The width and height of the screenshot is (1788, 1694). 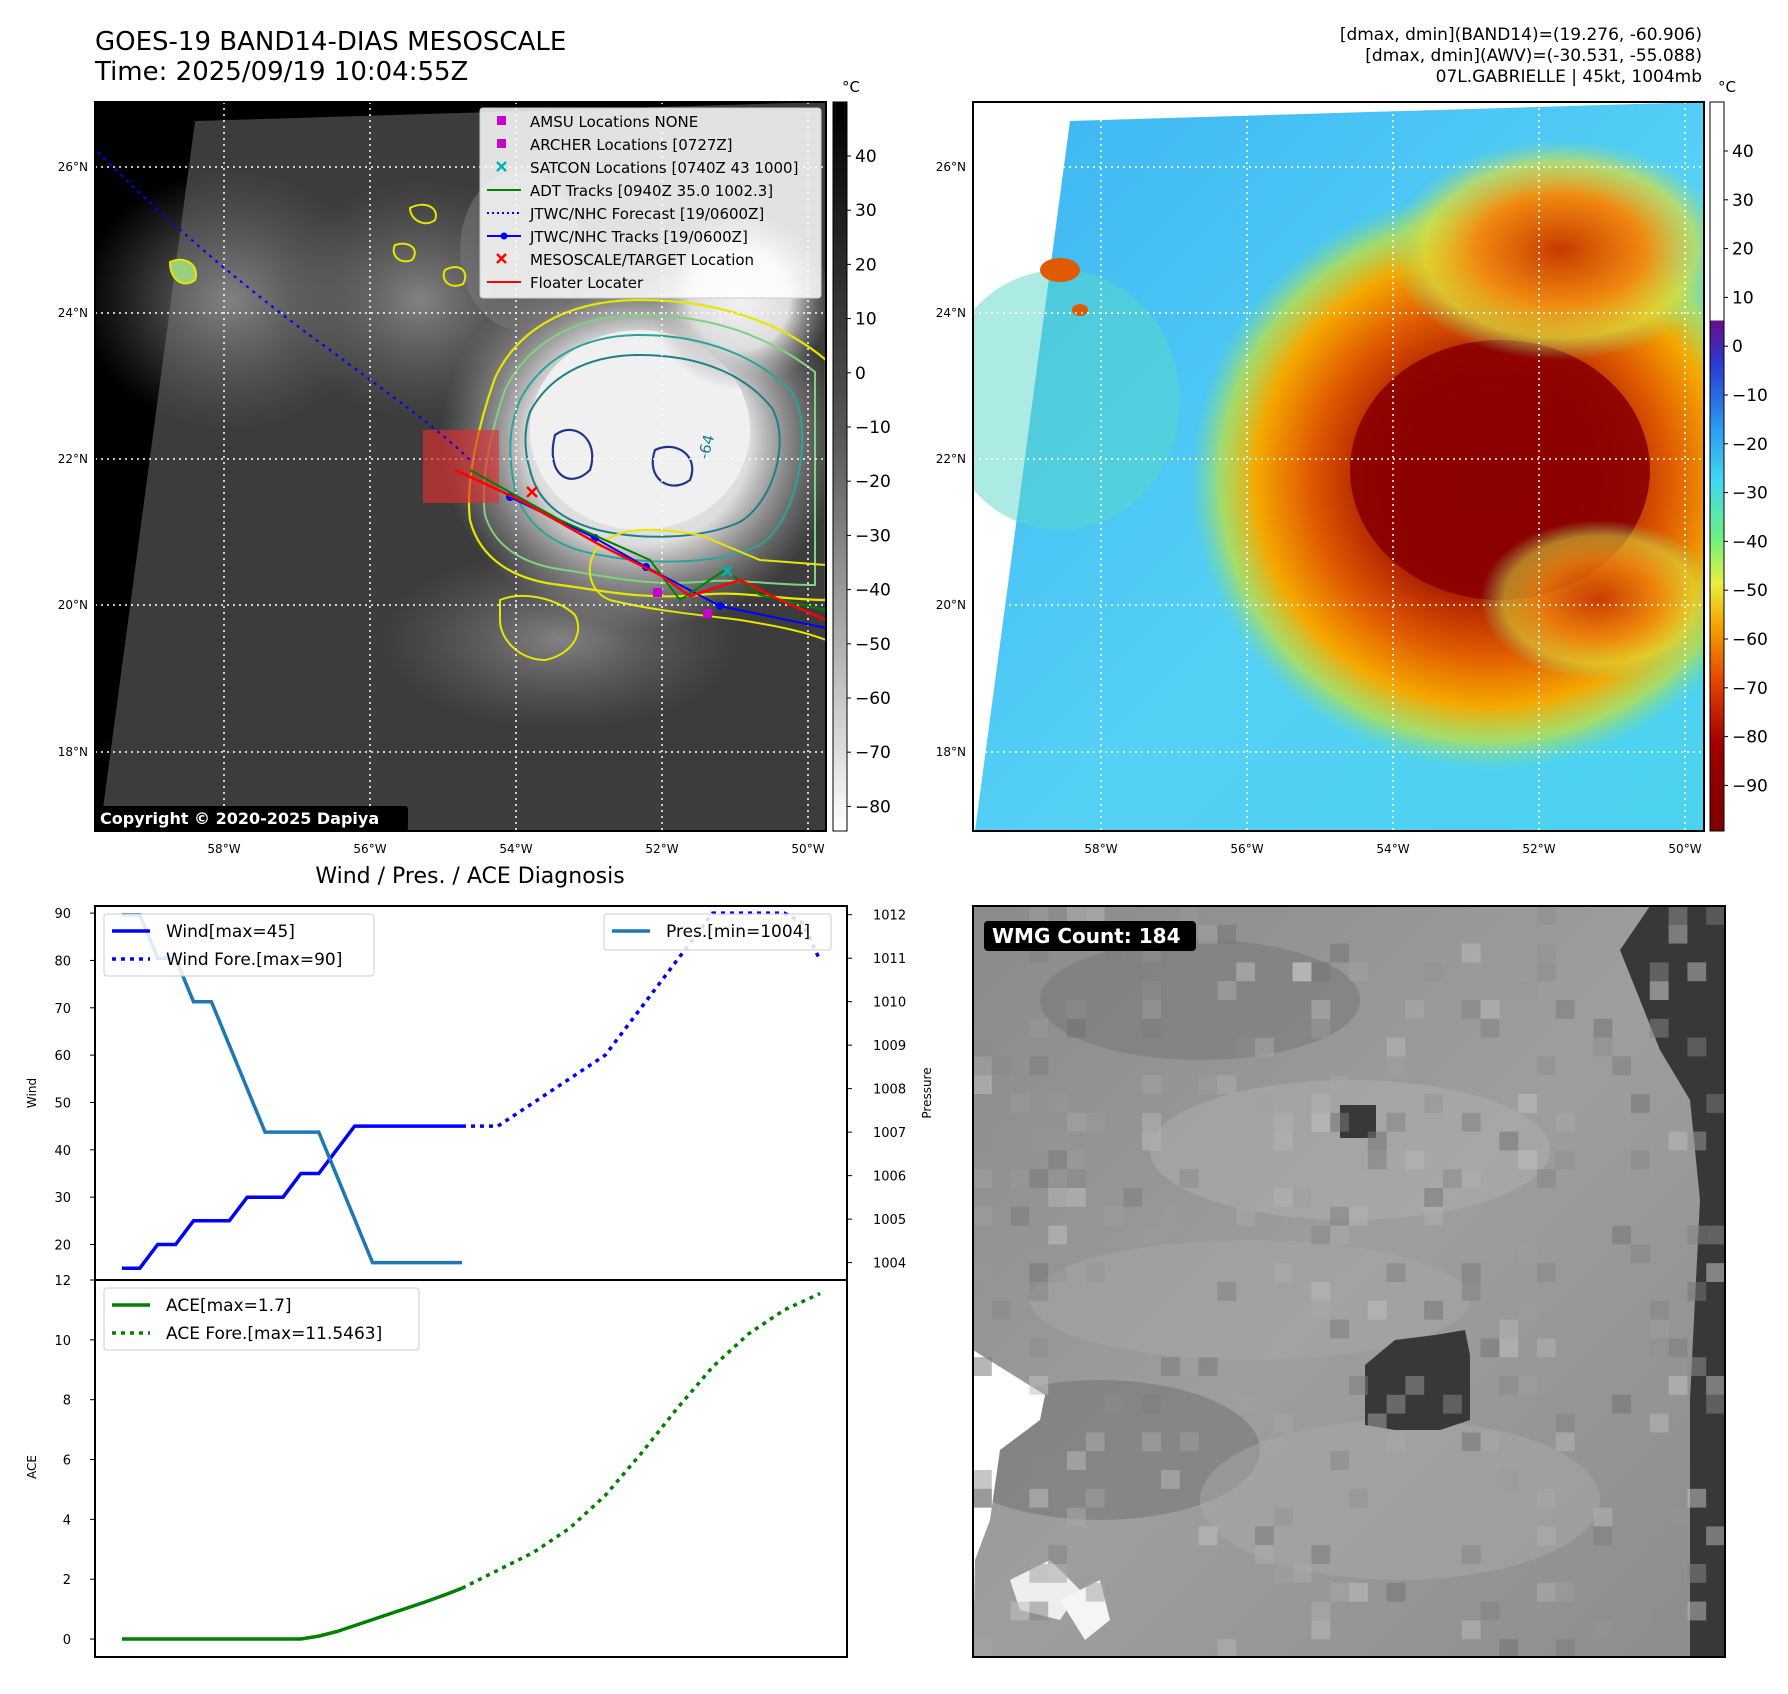 I want to click on pressure-tick-label: 1011, so click(x=889, y=959).